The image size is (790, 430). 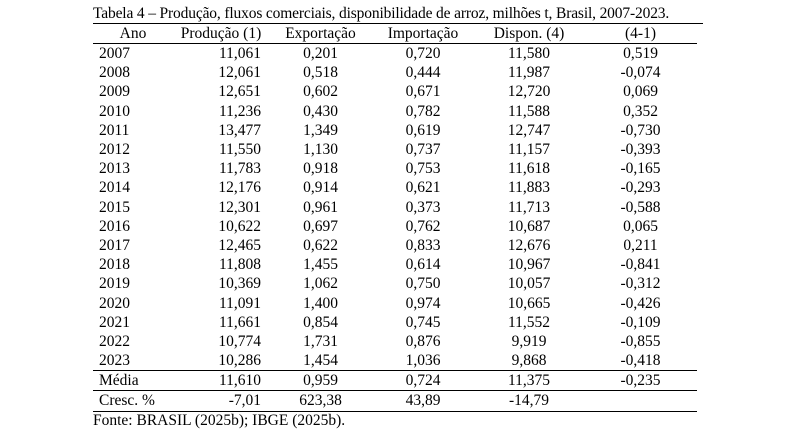 What do you see at coordinates (423, 341) in the screenshot?
I see `cell: 0,876` at bounding box center [423, 341].